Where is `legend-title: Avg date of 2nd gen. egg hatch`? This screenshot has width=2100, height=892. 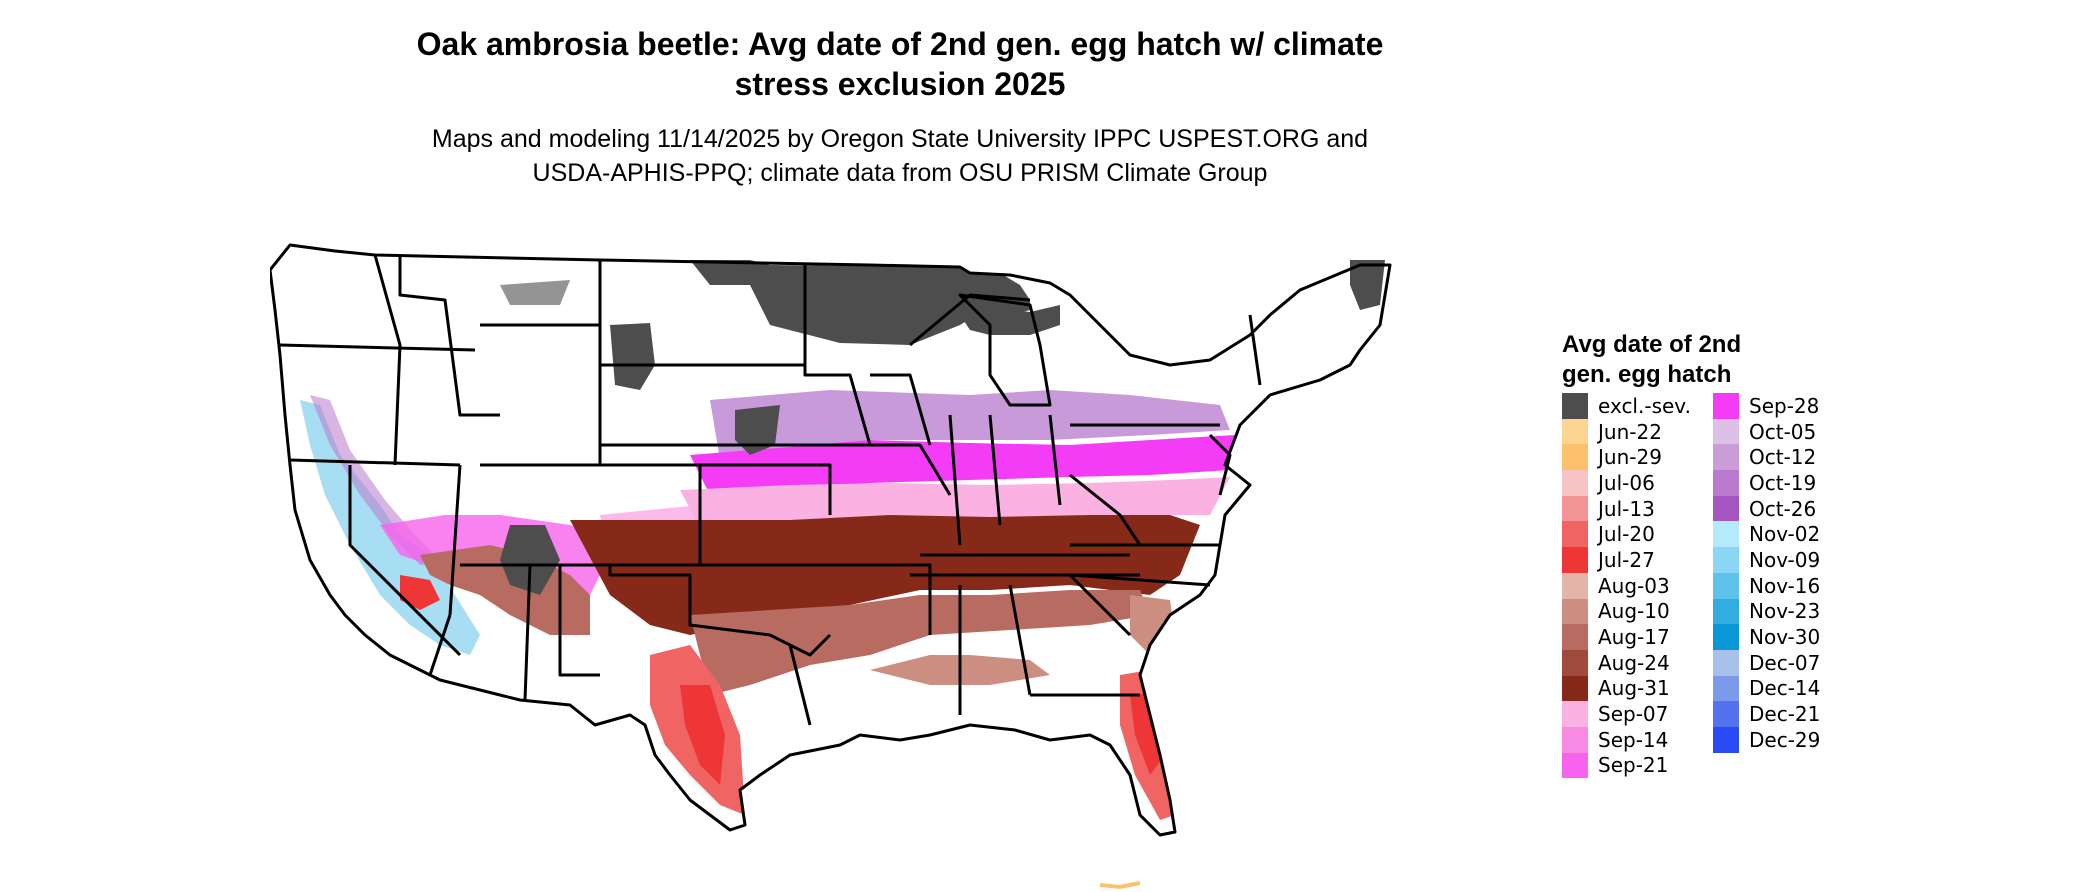 legend-title: Avg date of 2nd gen. egg hatch is located at coordinates (1712, 360).